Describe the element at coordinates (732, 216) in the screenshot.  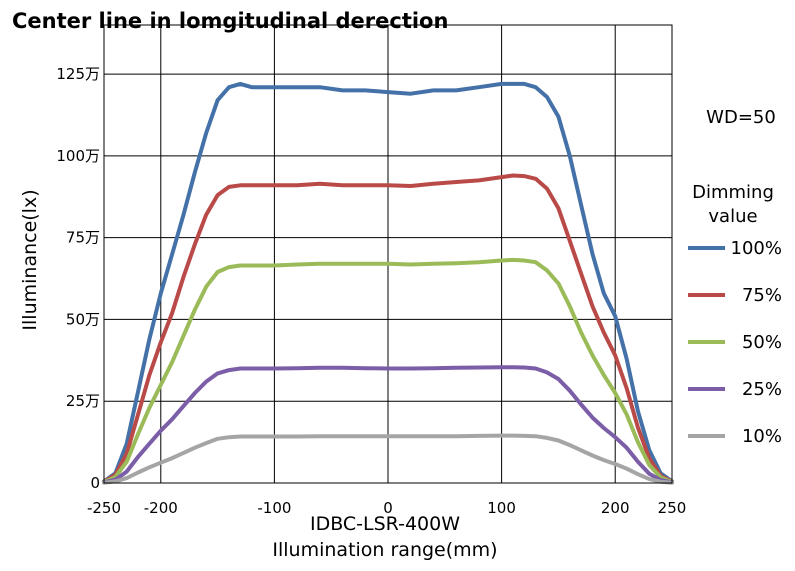
I see `legend-title-line2: value` at that location.